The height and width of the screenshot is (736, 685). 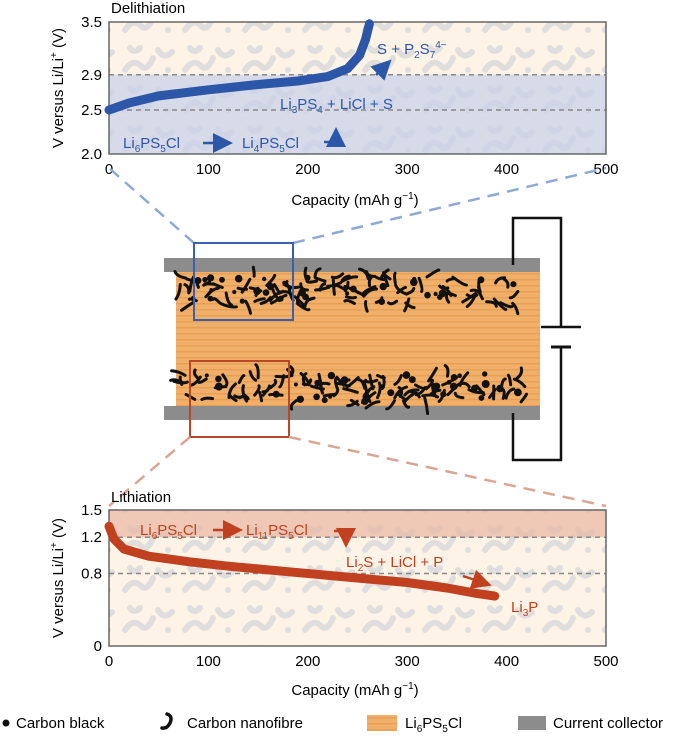 I want to click on y-axis-label: V versus Li/Li+ (V), so click(x=58, y=578).